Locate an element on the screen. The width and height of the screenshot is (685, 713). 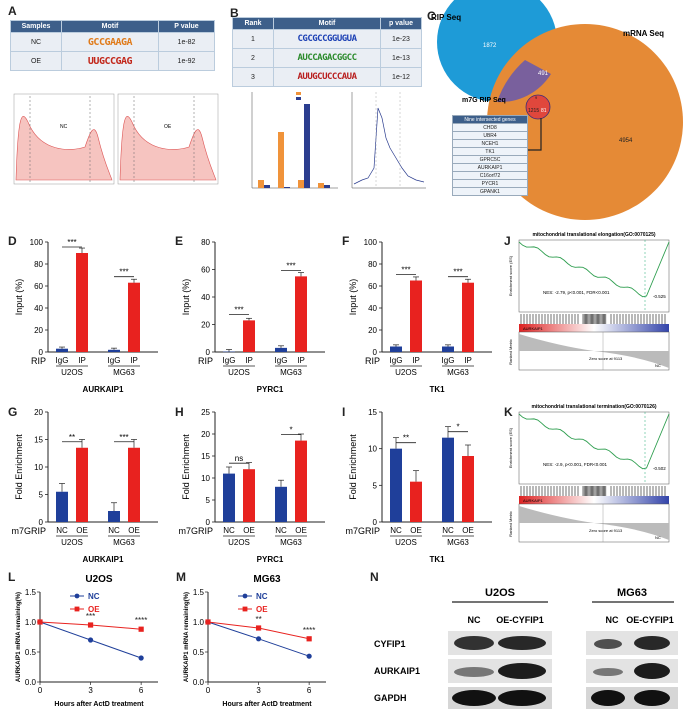
group-label: U2OS is located at coordinates (72, 372).